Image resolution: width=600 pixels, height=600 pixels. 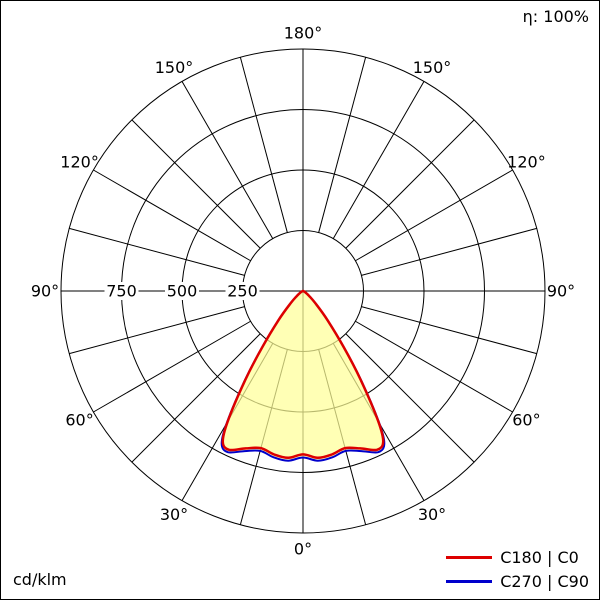 What do you see at coordinates (469, 557) in the screenshot?
I see `legend-line-c0` at bounding box center [469, 557].